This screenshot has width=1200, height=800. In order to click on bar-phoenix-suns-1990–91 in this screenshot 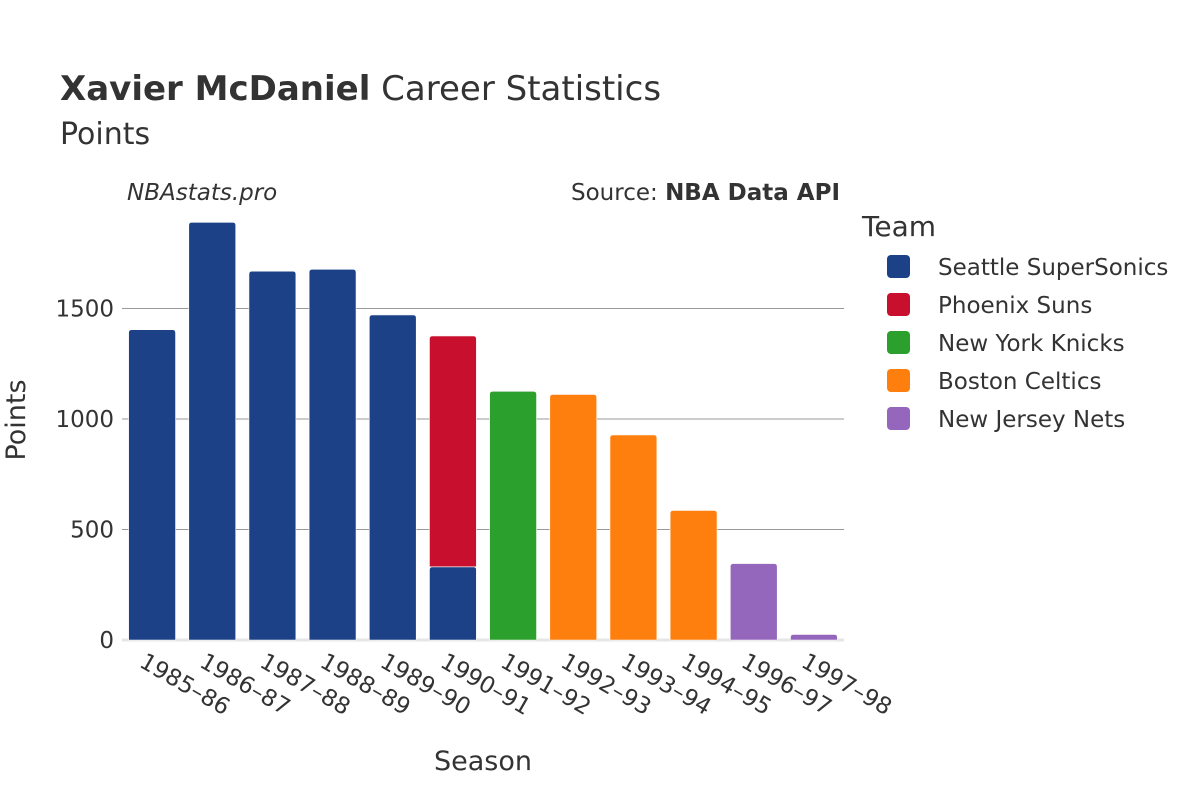, I will do `click(453, 451)`.